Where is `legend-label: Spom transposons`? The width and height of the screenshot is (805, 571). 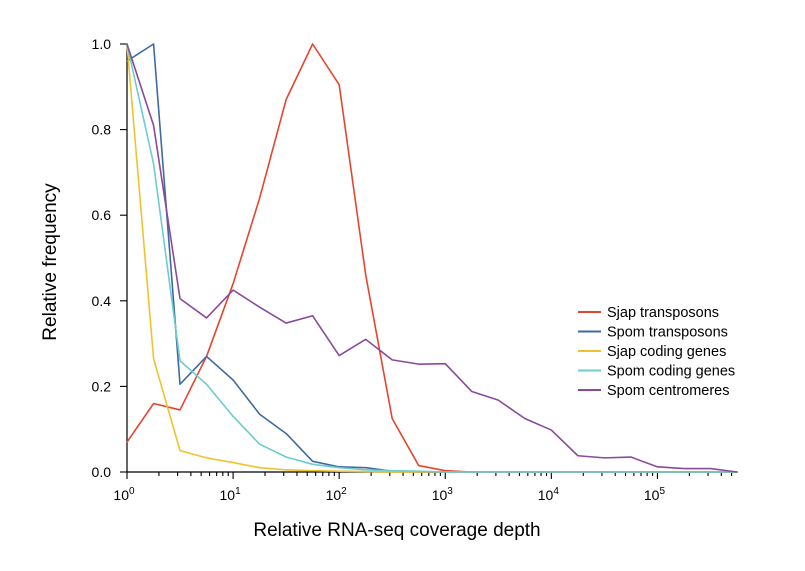
legend-label: Spom transposons is located at coordinates (667, 333).